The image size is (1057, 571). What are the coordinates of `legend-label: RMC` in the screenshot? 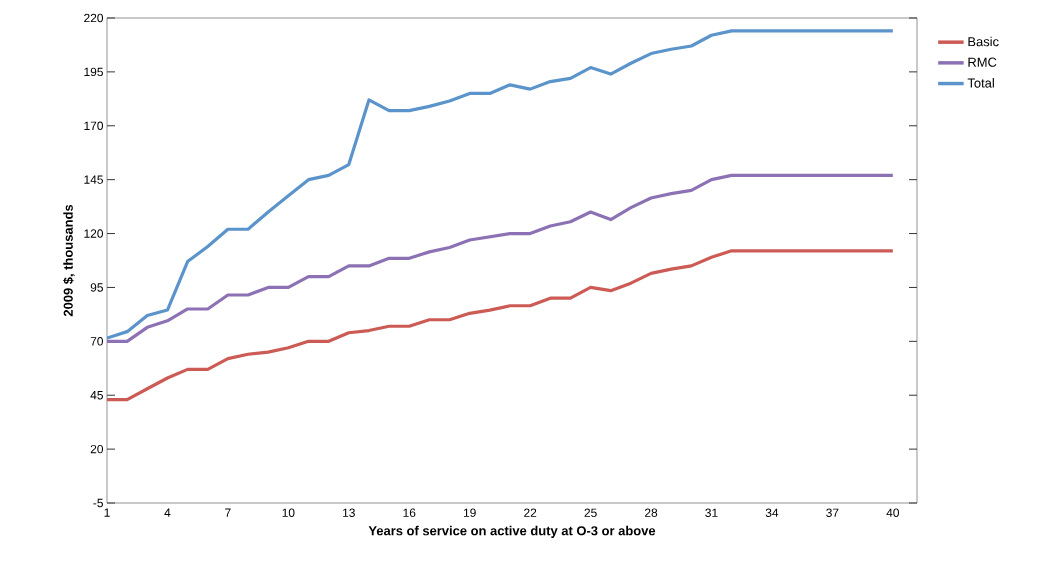 It's located at (982, 62).